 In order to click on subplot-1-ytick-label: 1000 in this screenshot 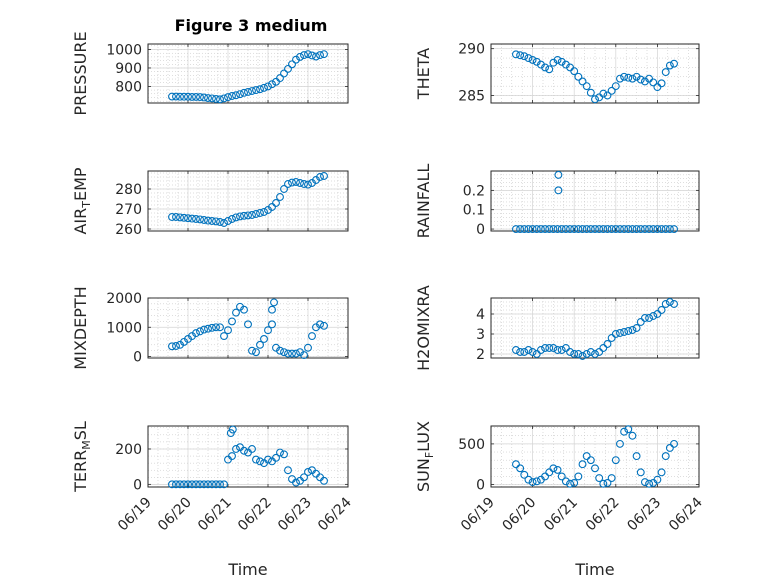, I will do `click(124, 51)`.